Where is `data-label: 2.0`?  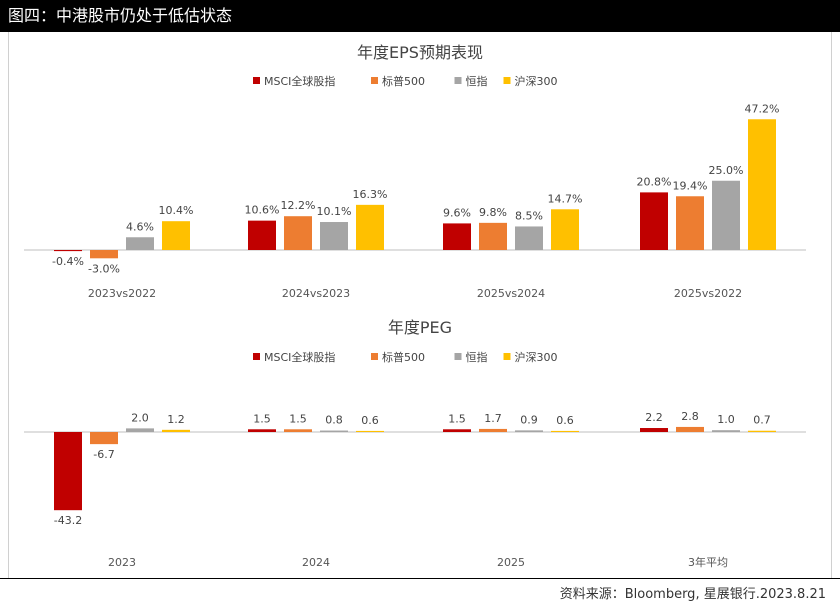 data-label: 2.0 is located at coordinates (140, 417).